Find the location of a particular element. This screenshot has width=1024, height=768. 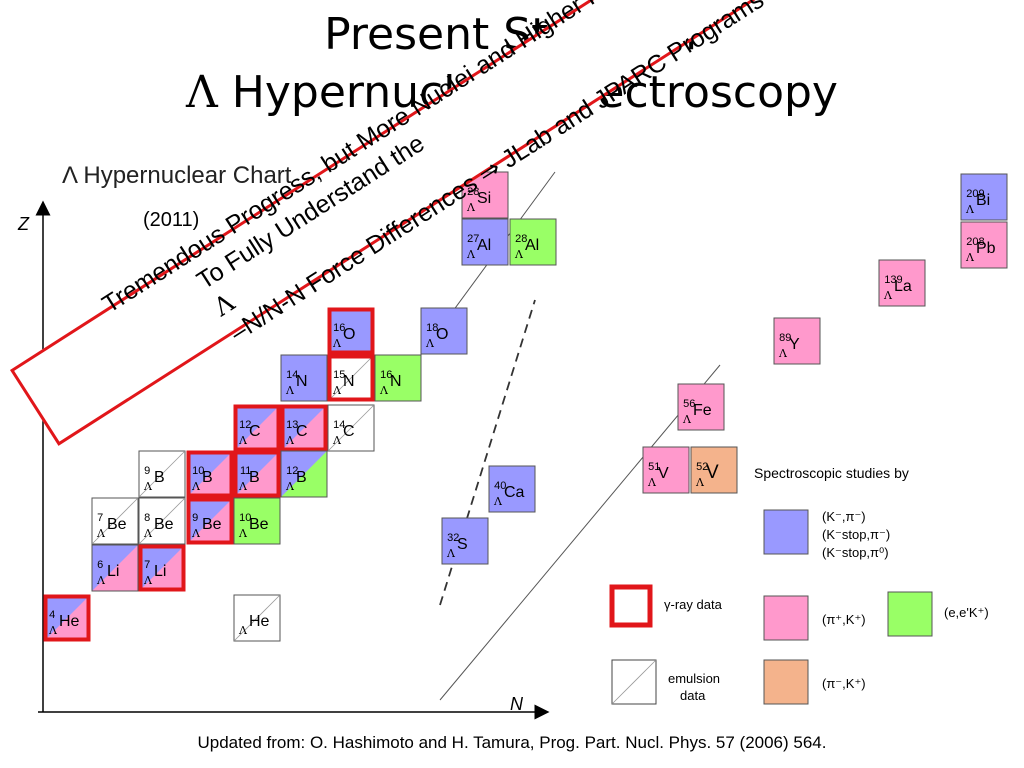

nuclide-cell-27-al: 27 ΛAl is located at coordinates (485, 242).